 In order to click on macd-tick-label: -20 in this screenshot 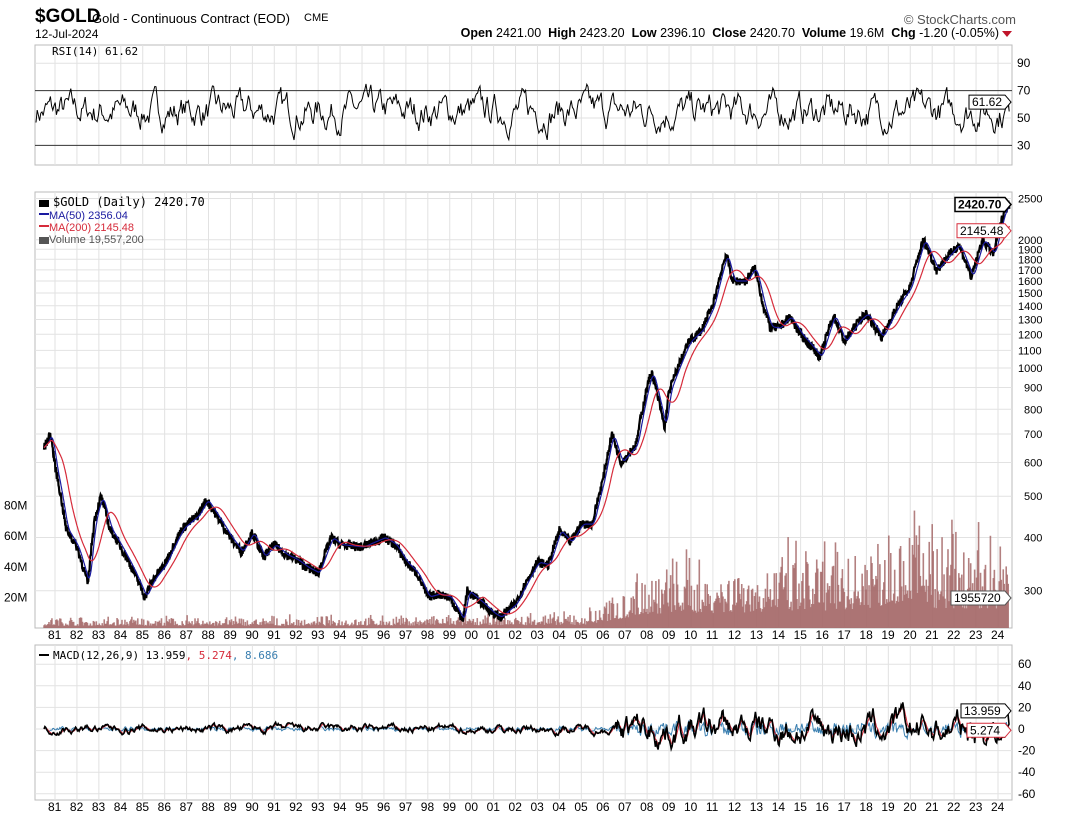, I will do `click(1027, 751)`.